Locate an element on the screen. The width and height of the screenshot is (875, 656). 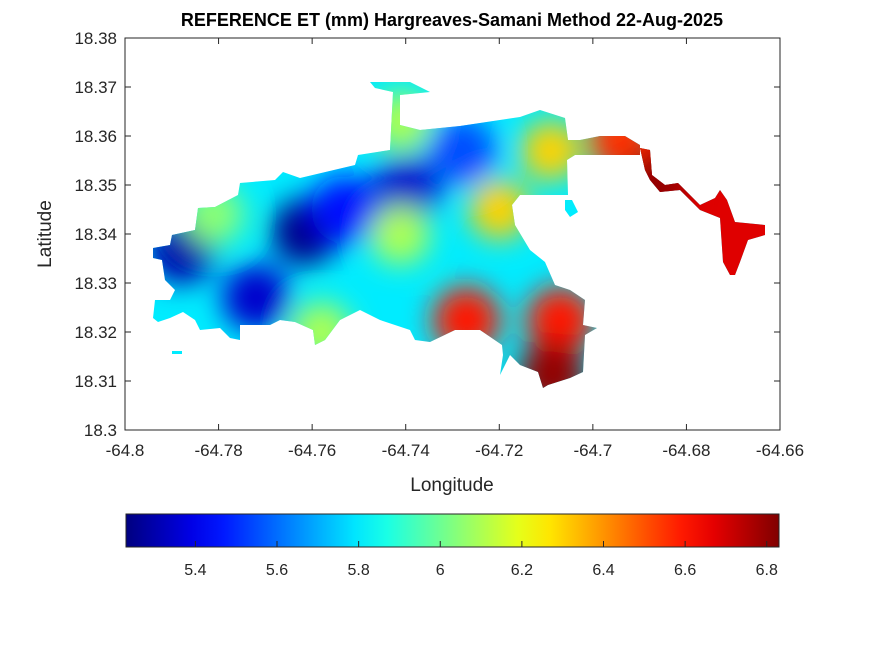
x-tick-label: -64.72 is located at coordinates (499, 450).